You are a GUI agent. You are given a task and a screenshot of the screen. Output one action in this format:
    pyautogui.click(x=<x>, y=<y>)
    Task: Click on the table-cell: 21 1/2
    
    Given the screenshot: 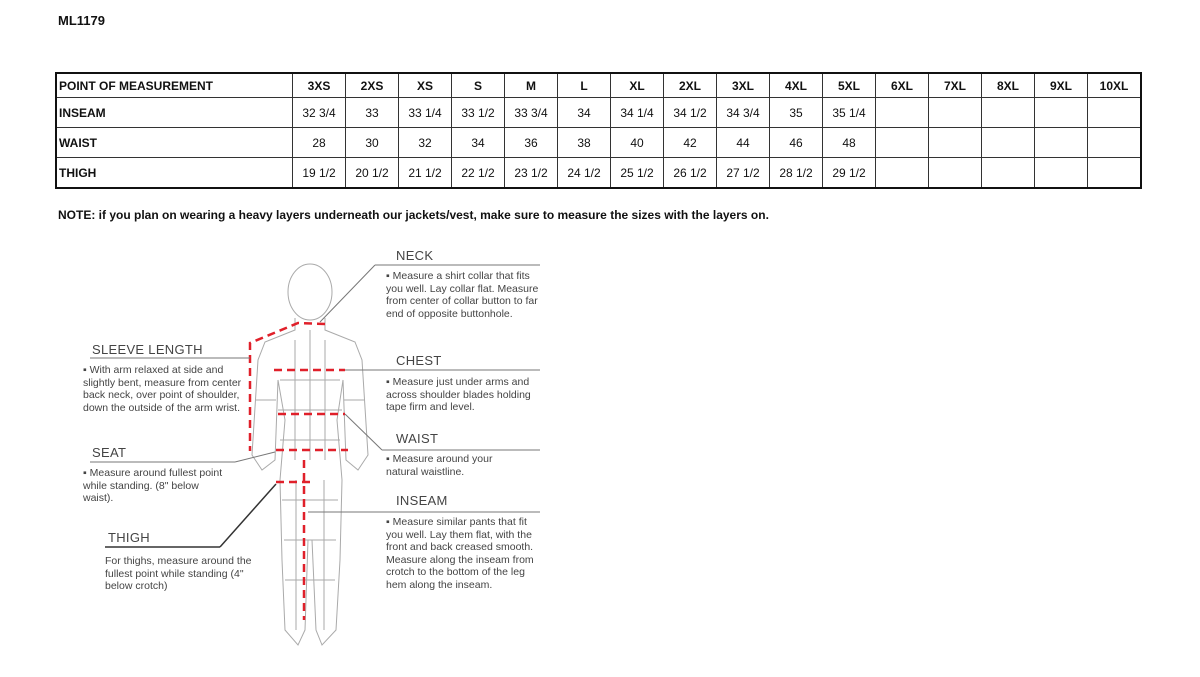 What is the action you would take?
    pyautogui.click(x=425, y=173)
    